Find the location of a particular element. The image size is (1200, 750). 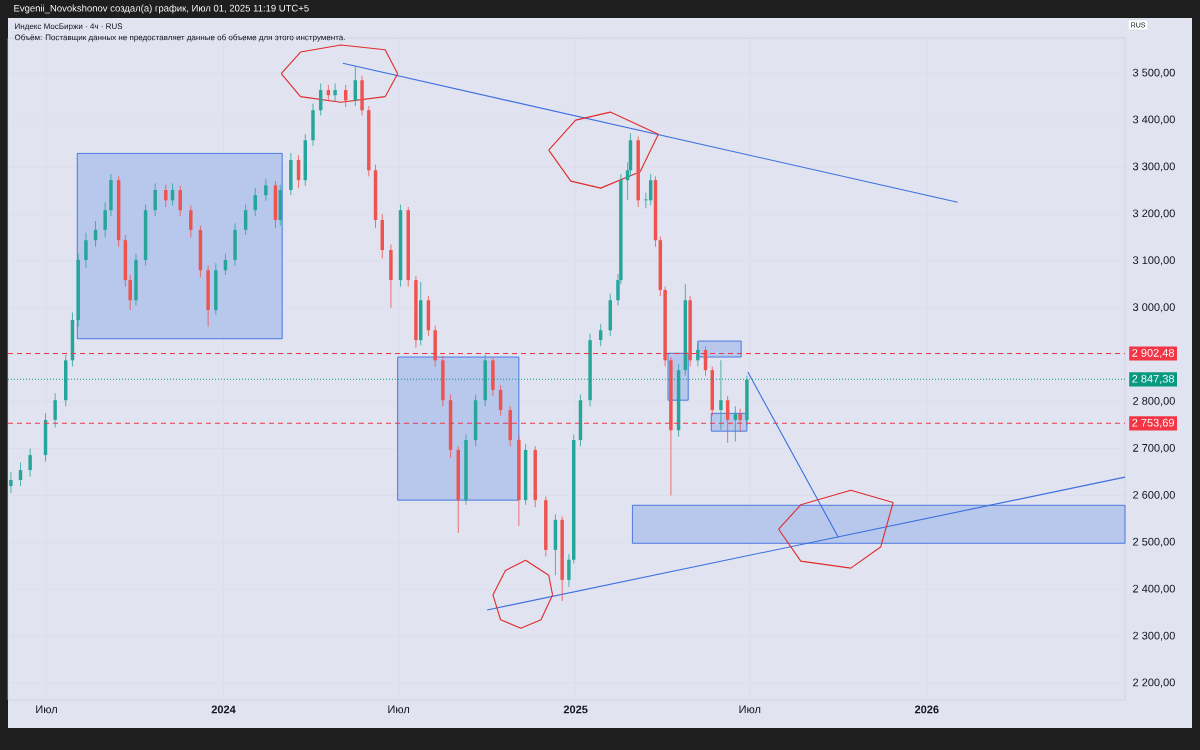

y-tick-label: 3 200,00 is located at coordinates (1153, 214).